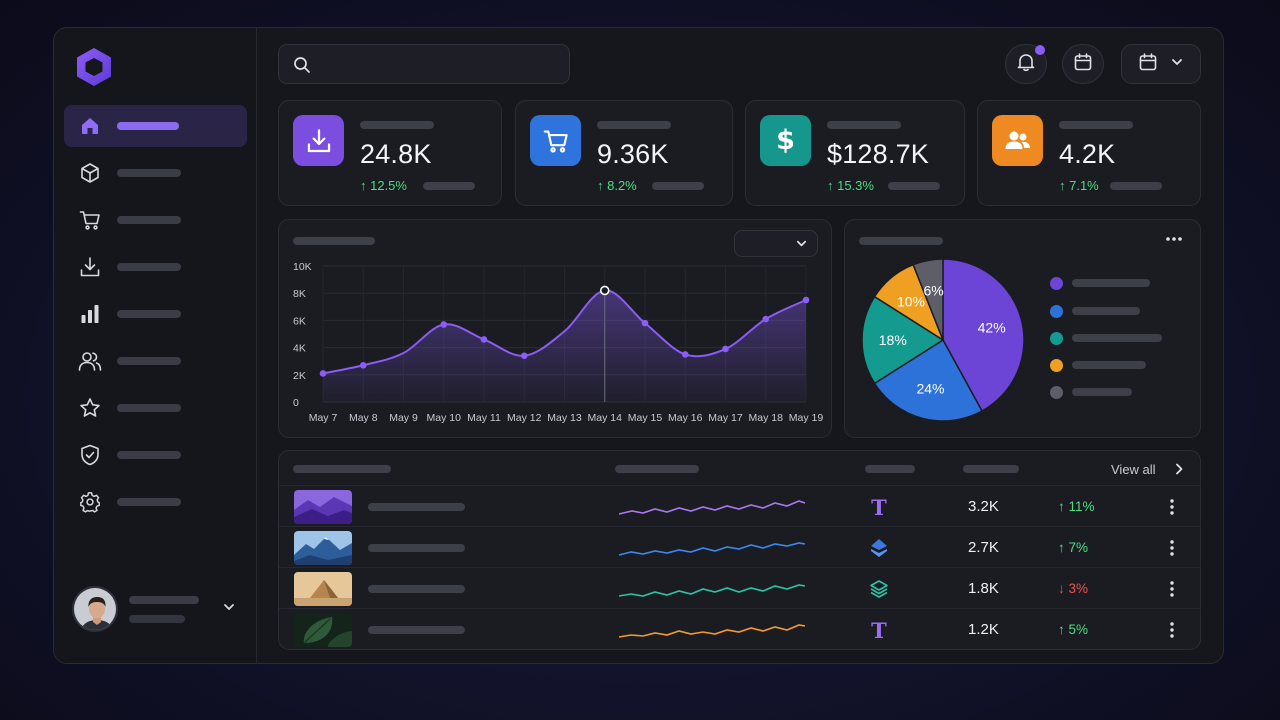  What do you see at coordinates (155, 455) in the screenshot?
I see `sidebar-item-security` at bounding box center [155, 455].